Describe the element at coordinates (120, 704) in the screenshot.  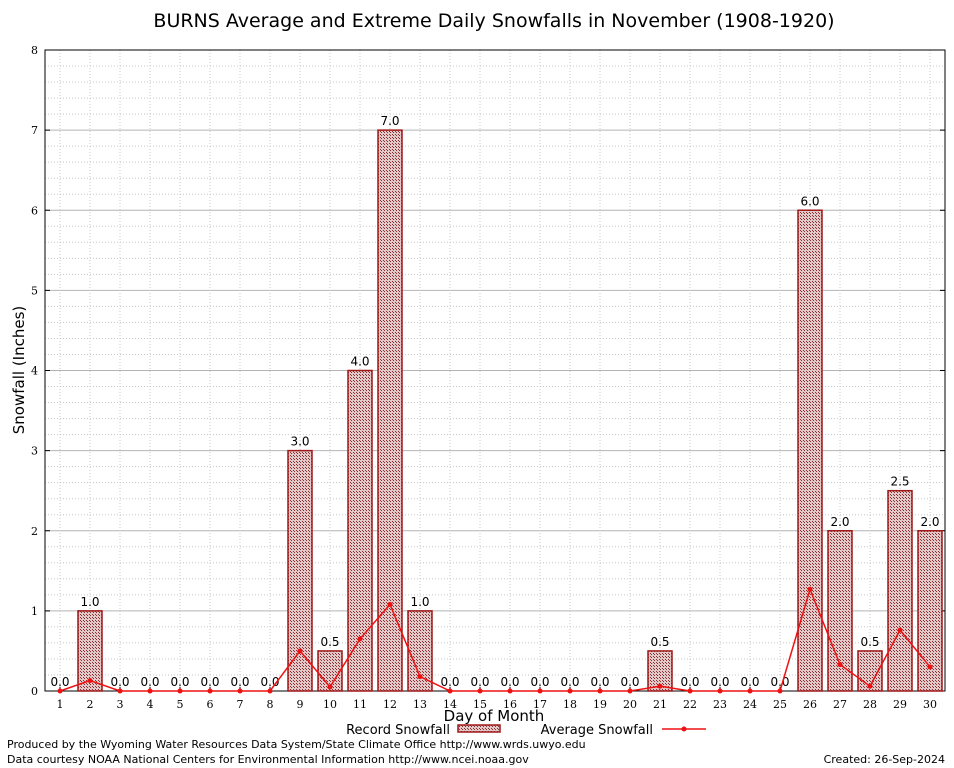
I see `x-tick-label: 3` at that location.